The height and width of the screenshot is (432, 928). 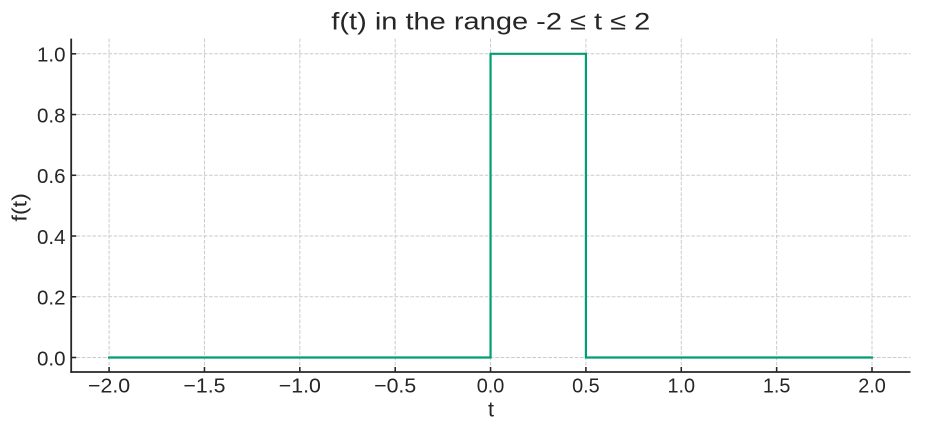 I want to click on svg-text: −2.0, so click(x=109, y=386).